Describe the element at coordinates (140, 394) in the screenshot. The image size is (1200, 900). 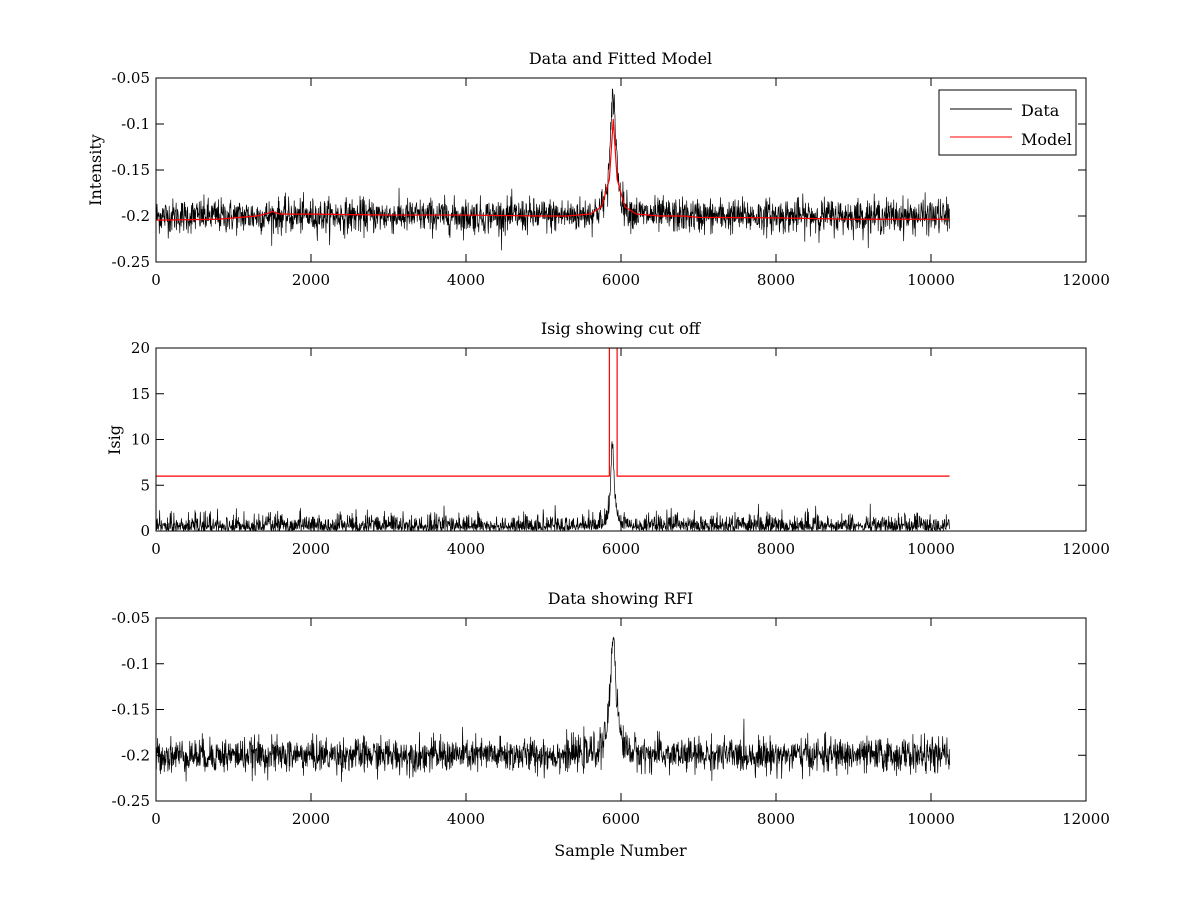
I see `y-tick-label: 15` at that location.